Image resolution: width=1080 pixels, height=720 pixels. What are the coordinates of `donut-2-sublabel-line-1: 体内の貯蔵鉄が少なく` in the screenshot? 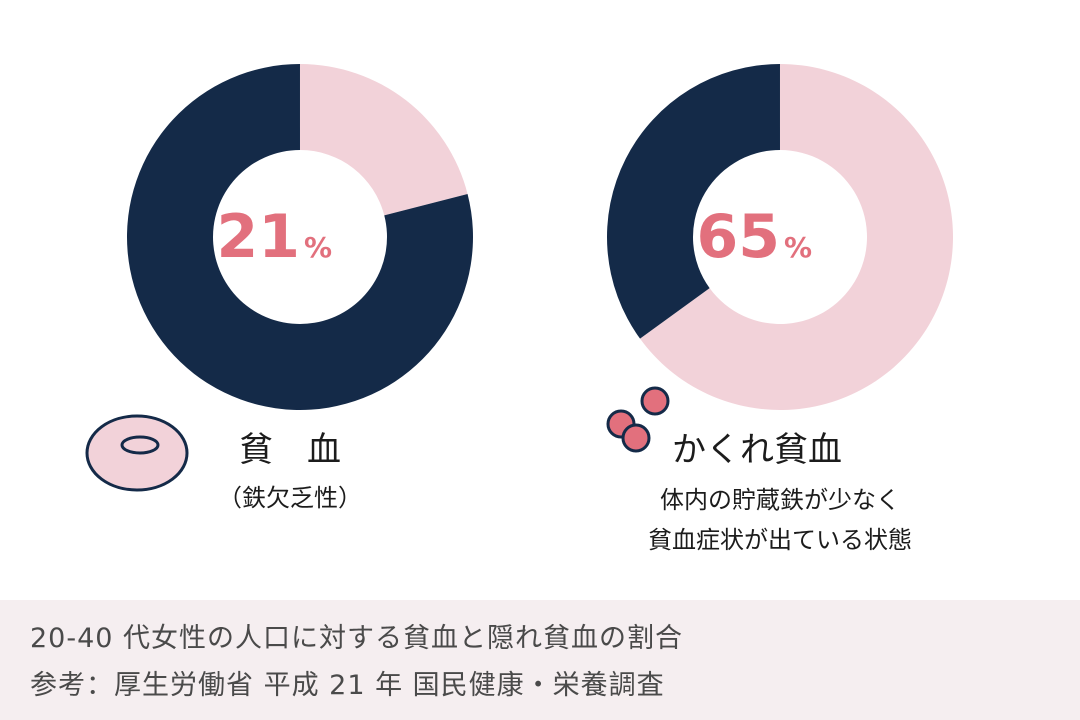 It's located at (780, 500).